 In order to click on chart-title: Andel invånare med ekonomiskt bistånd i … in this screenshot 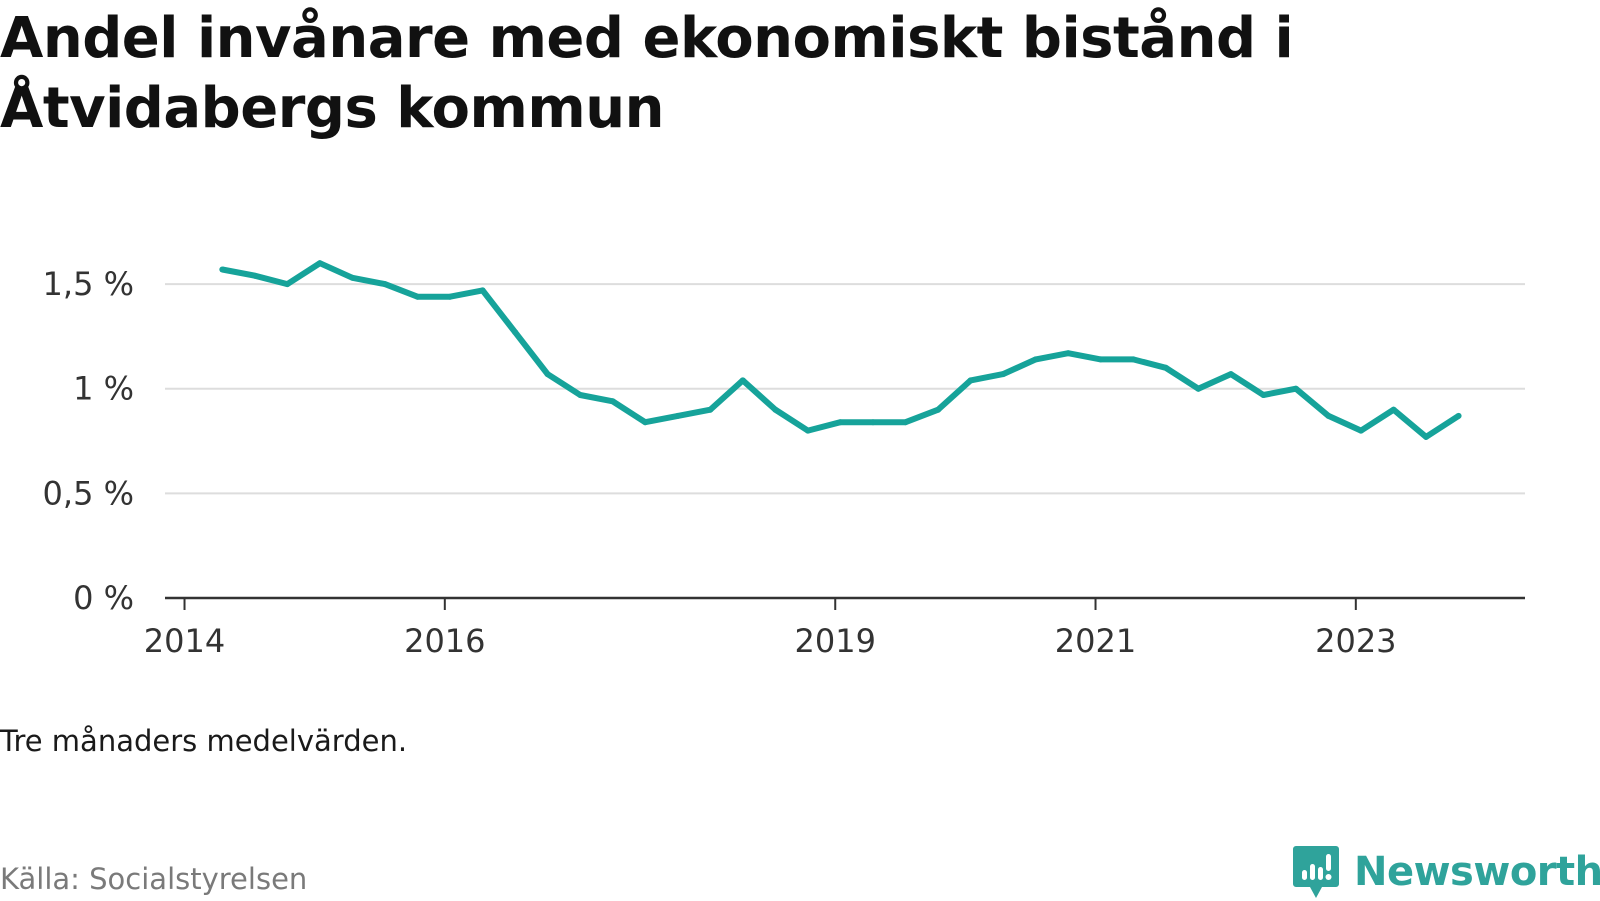, I will do `click(647, 73)`.